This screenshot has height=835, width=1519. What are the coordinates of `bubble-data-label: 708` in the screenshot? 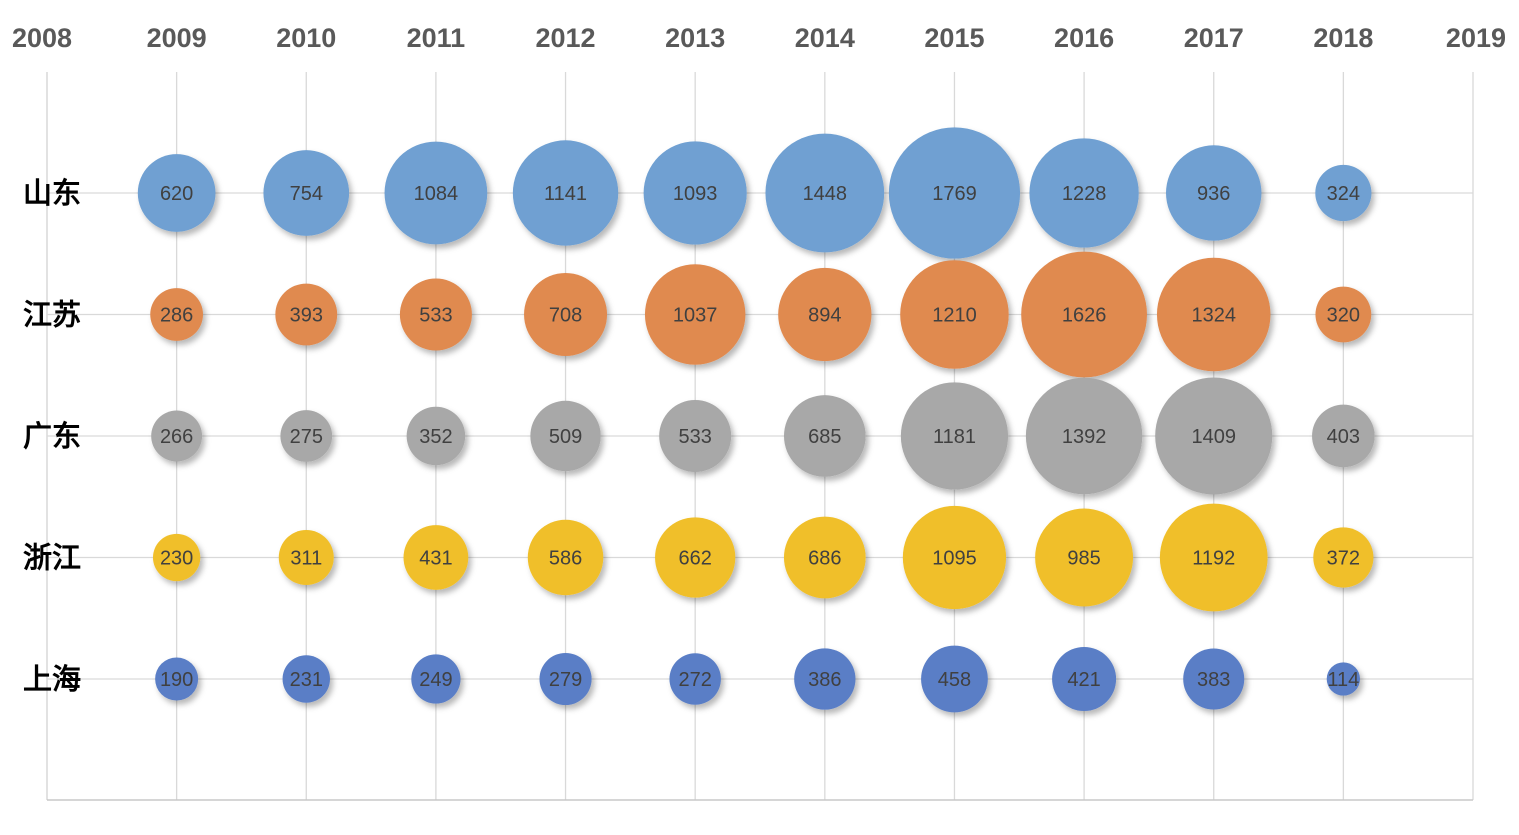 It's located at (565, 316).